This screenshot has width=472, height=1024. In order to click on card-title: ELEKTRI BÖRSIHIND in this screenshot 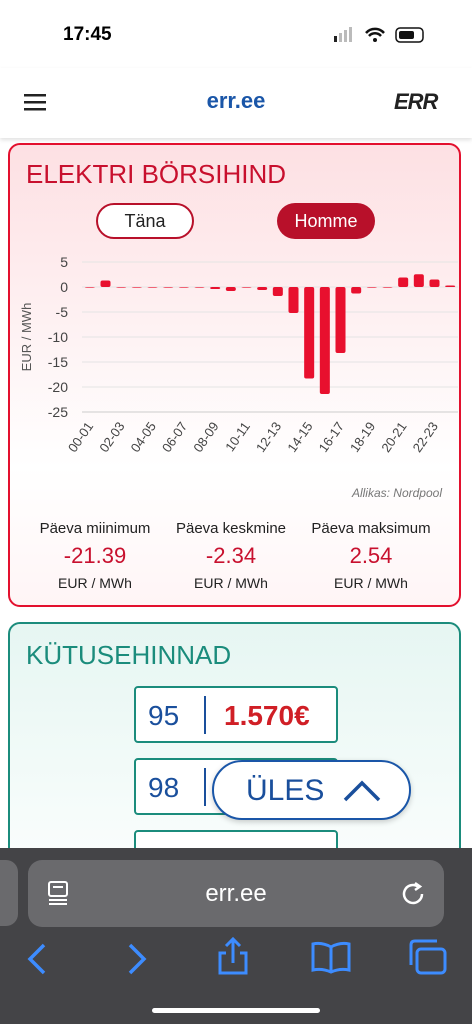, I will do `click(156, 174)`.